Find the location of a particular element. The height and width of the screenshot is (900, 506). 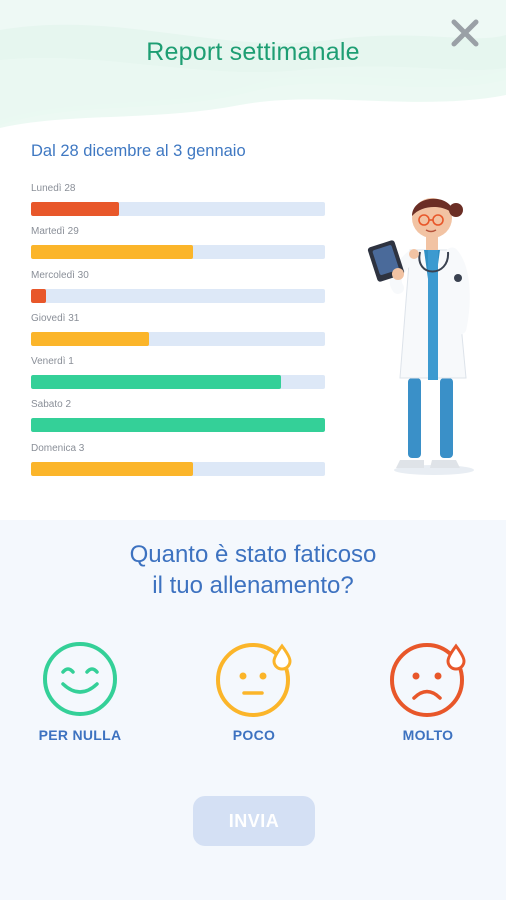

doctor-illustration is located at coordinates (420, 336).